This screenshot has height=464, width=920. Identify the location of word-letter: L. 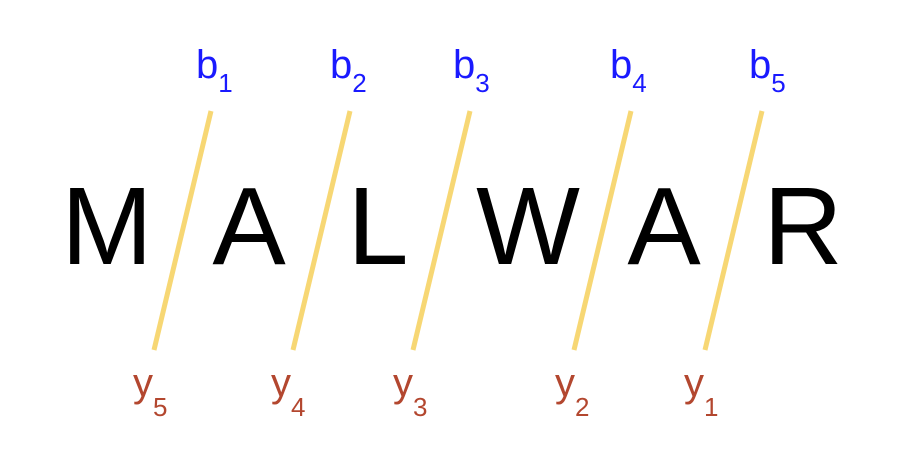
(377, 226).